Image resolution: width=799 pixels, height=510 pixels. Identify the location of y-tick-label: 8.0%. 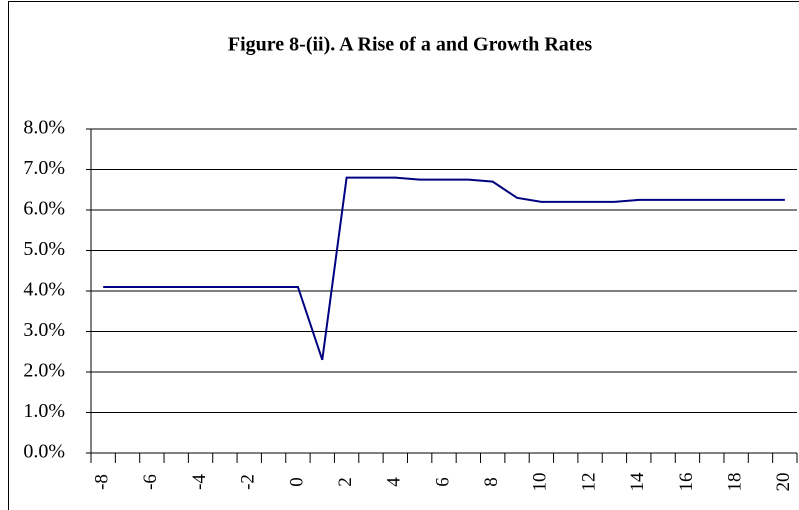
(44, 128).